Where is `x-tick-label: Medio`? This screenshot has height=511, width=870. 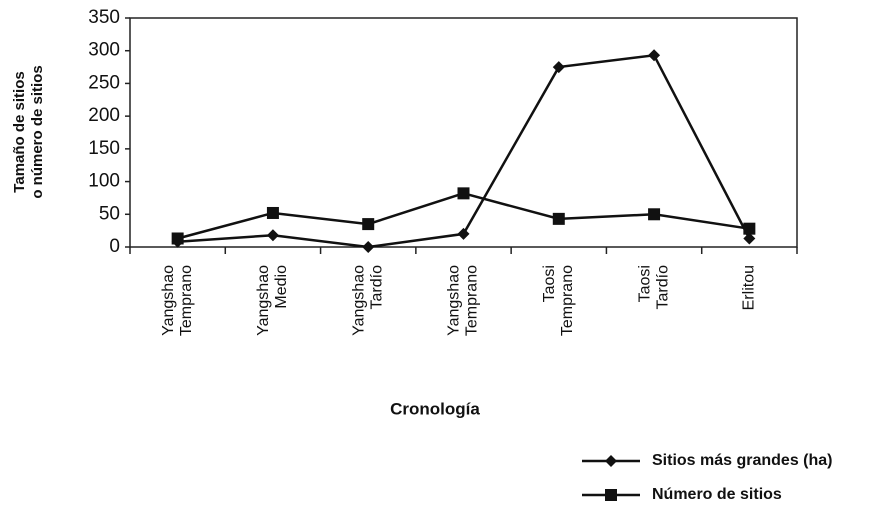
x-tick-label: Medio is located at coordinates (281, 287).